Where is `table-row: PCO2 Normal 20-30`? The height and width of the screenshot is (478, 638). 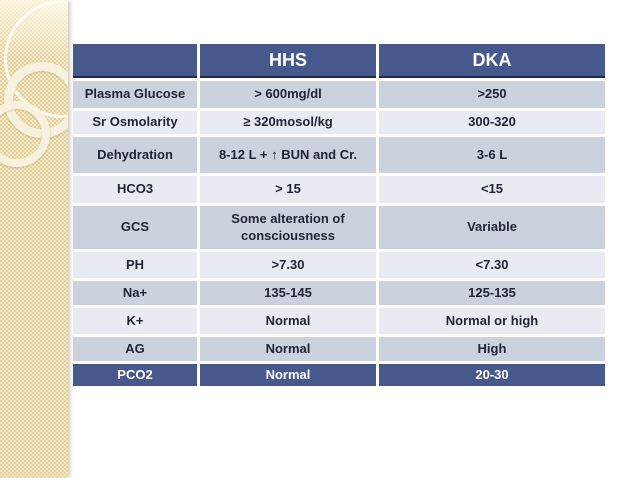 table-row: PCO2 Normal 20-30 is located at coordinates (339, 375).